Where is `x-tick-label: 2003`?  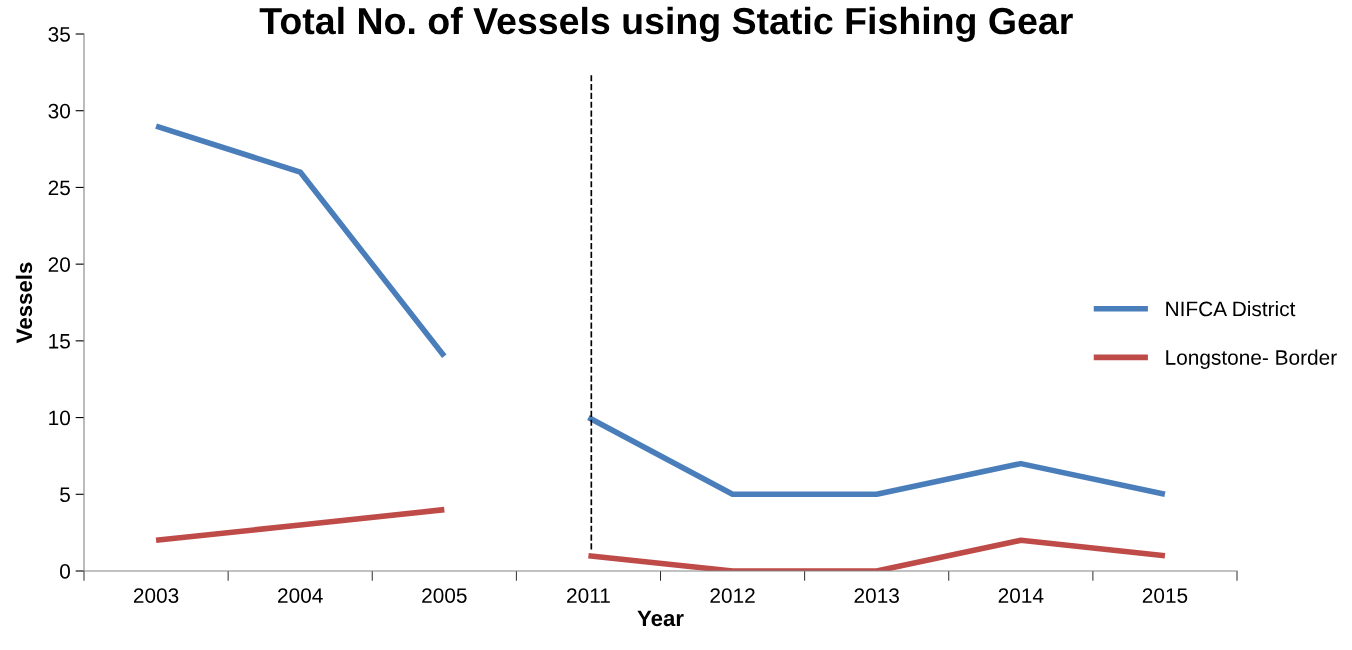 x-tick-label: 2003 is located at coordinates (156, 595).